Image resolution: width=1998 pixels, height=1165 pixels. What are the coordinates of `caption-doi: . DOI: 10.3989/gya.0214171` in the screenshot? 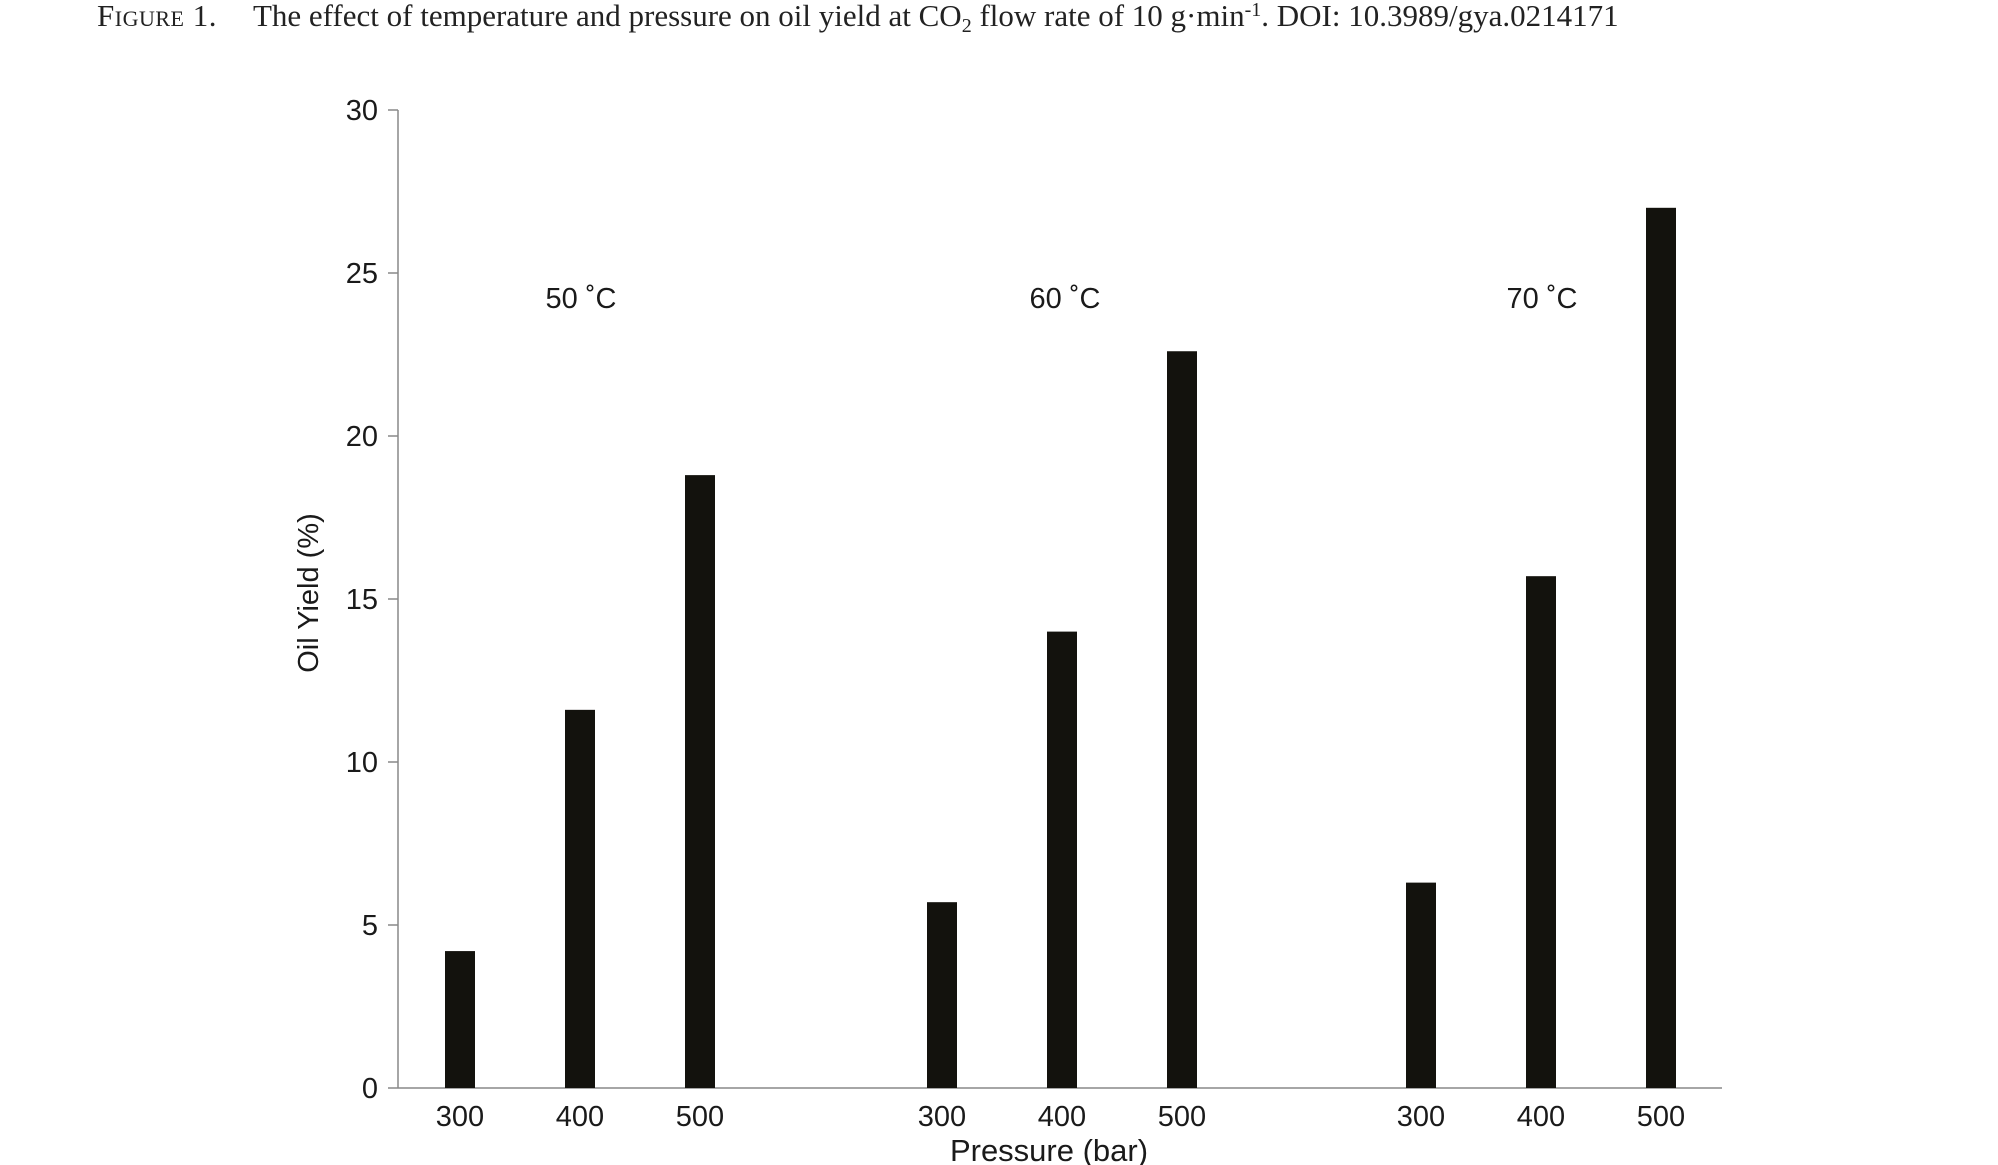 It's located at (1440, 16).